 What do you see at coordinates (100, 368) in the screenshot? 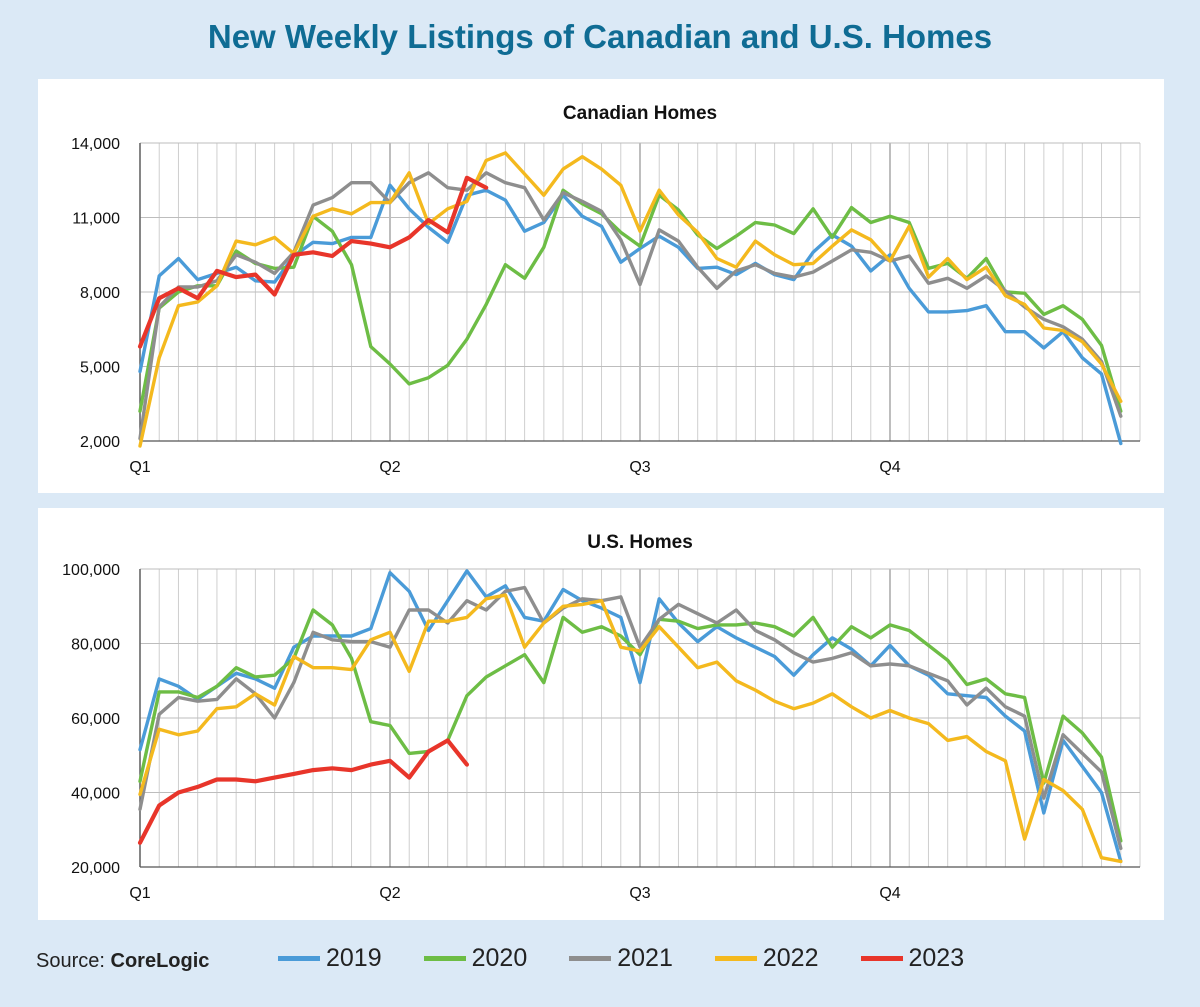
I see `y-tick-label: 5,000` at bounding box center [100, 368].